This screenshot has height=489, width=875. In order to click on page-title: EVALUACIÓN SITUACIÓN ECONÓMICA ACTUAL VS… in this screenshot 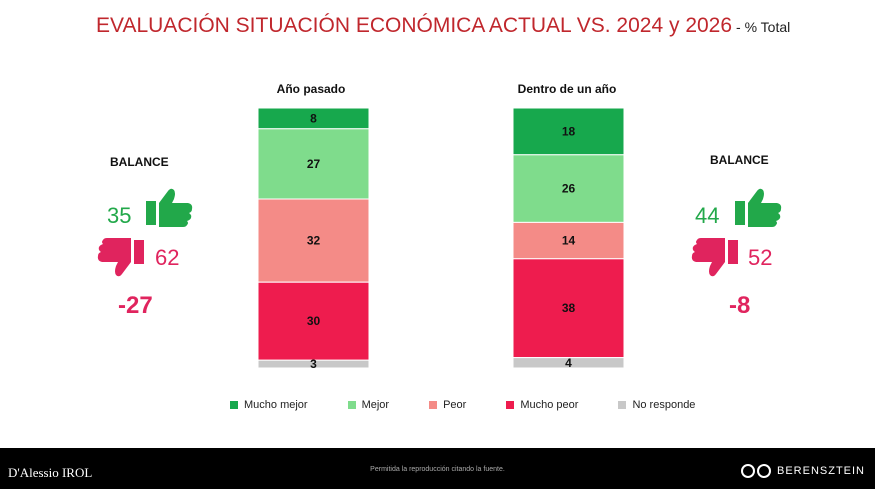, I will do `click(414, 25)`.